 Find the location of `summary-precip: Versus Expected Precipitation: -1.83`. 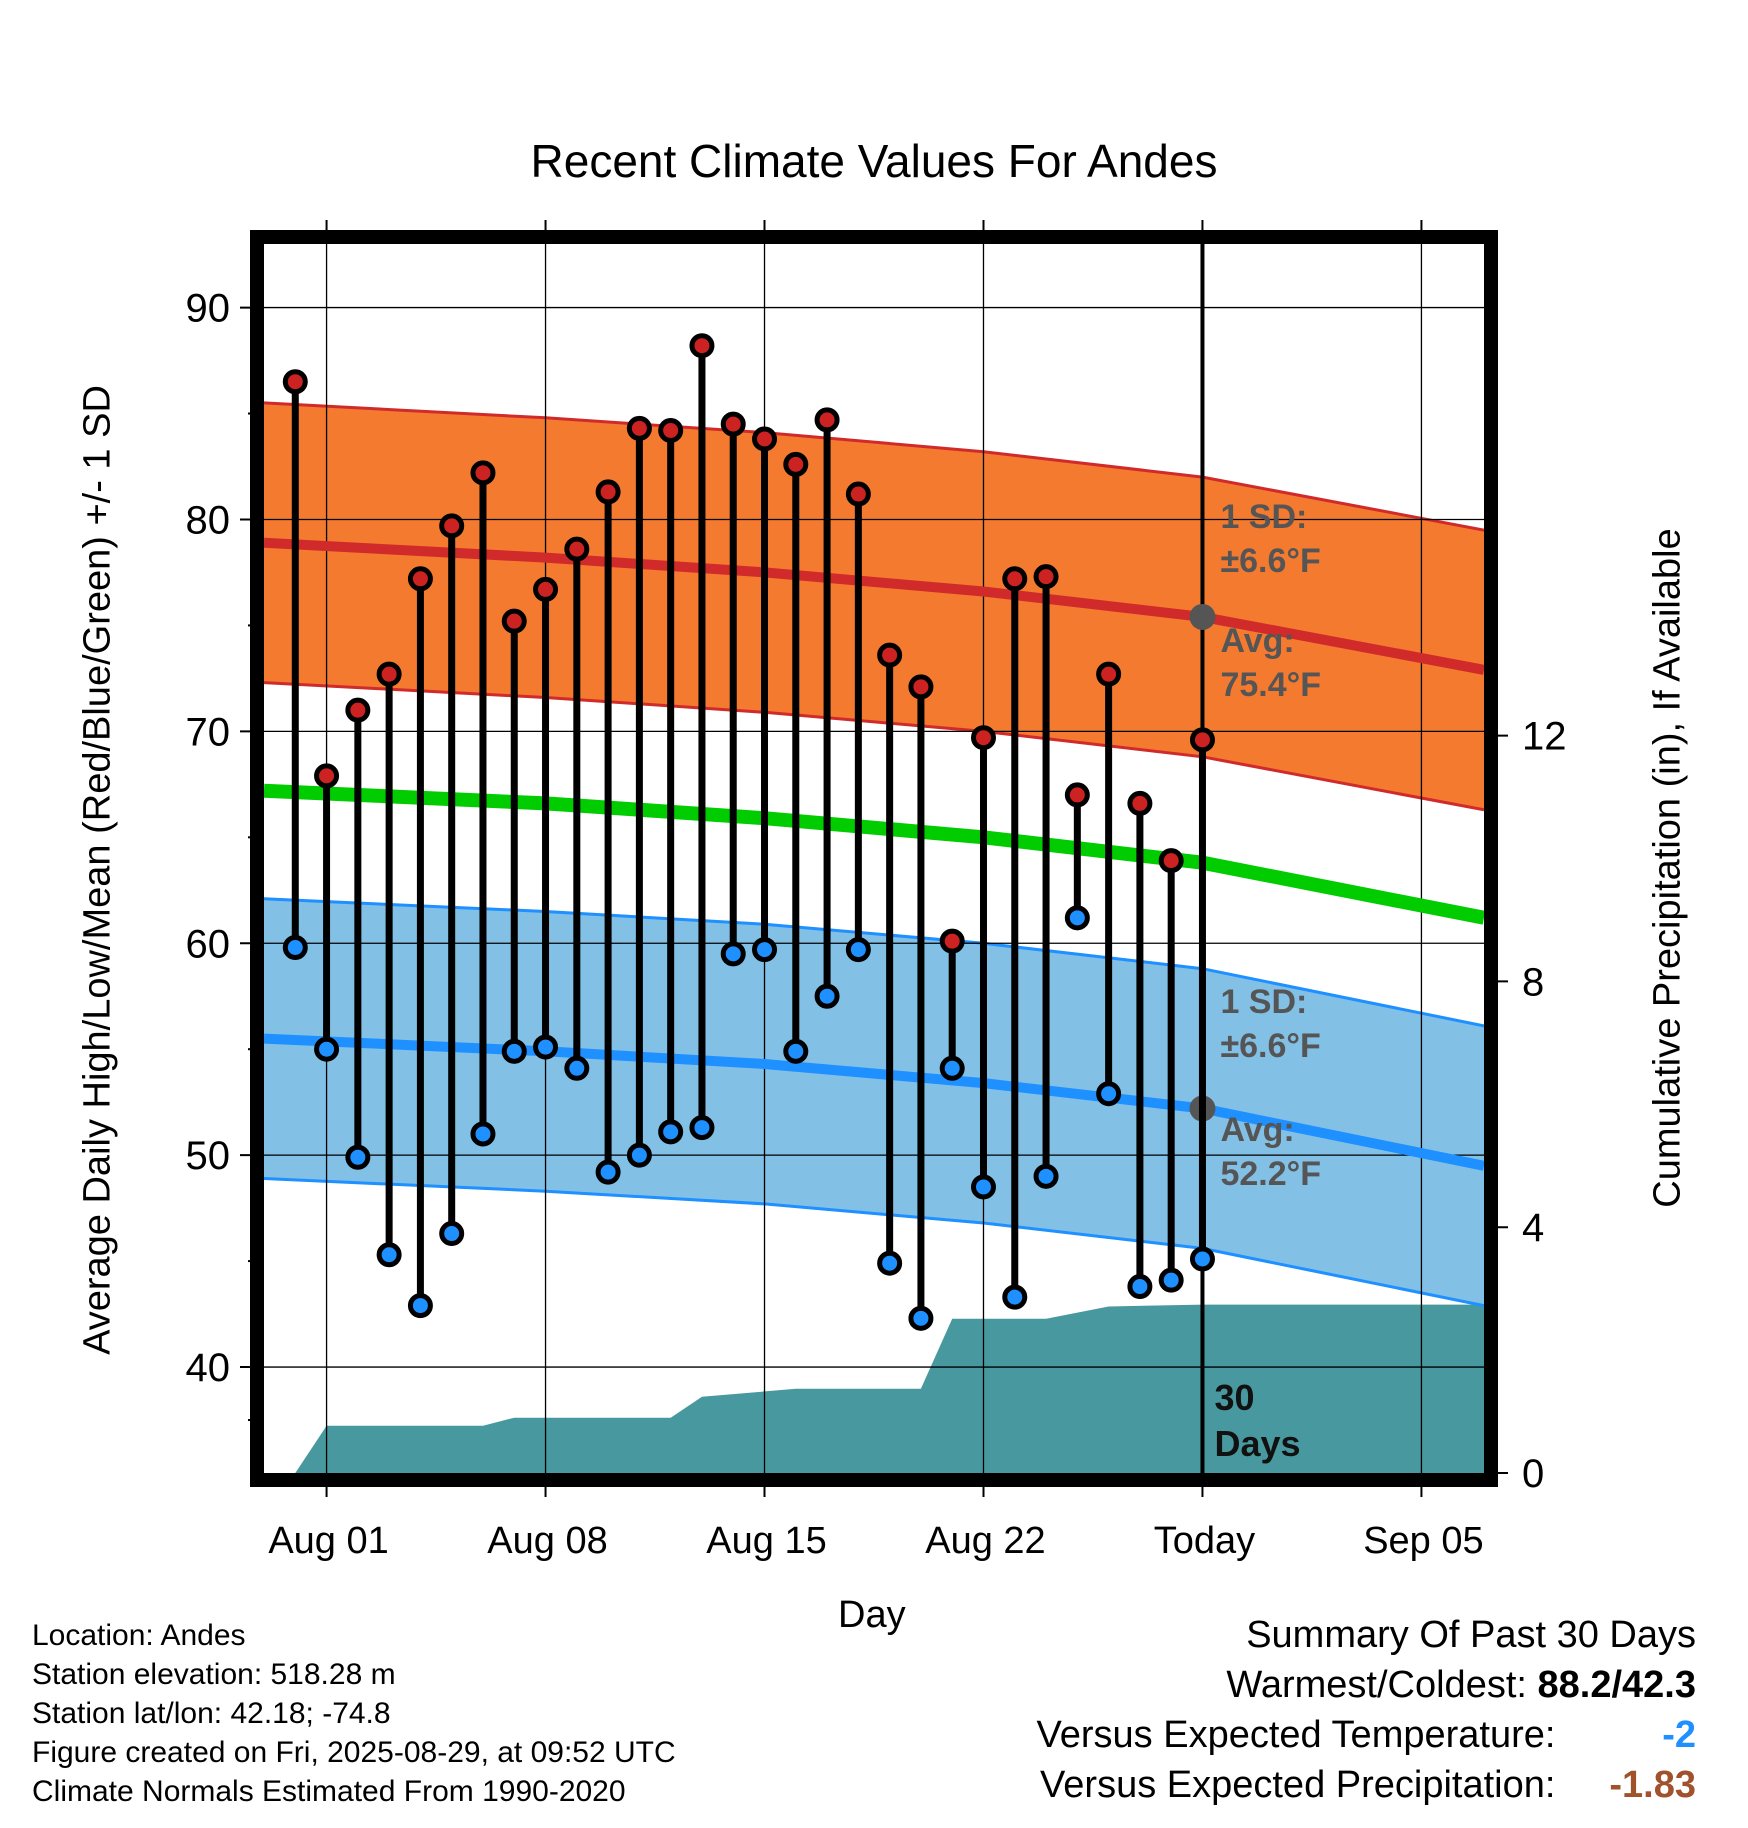

summary-precip: Versus Expected Precipitation: -1.83 is located at coordinates (1366, 1785).